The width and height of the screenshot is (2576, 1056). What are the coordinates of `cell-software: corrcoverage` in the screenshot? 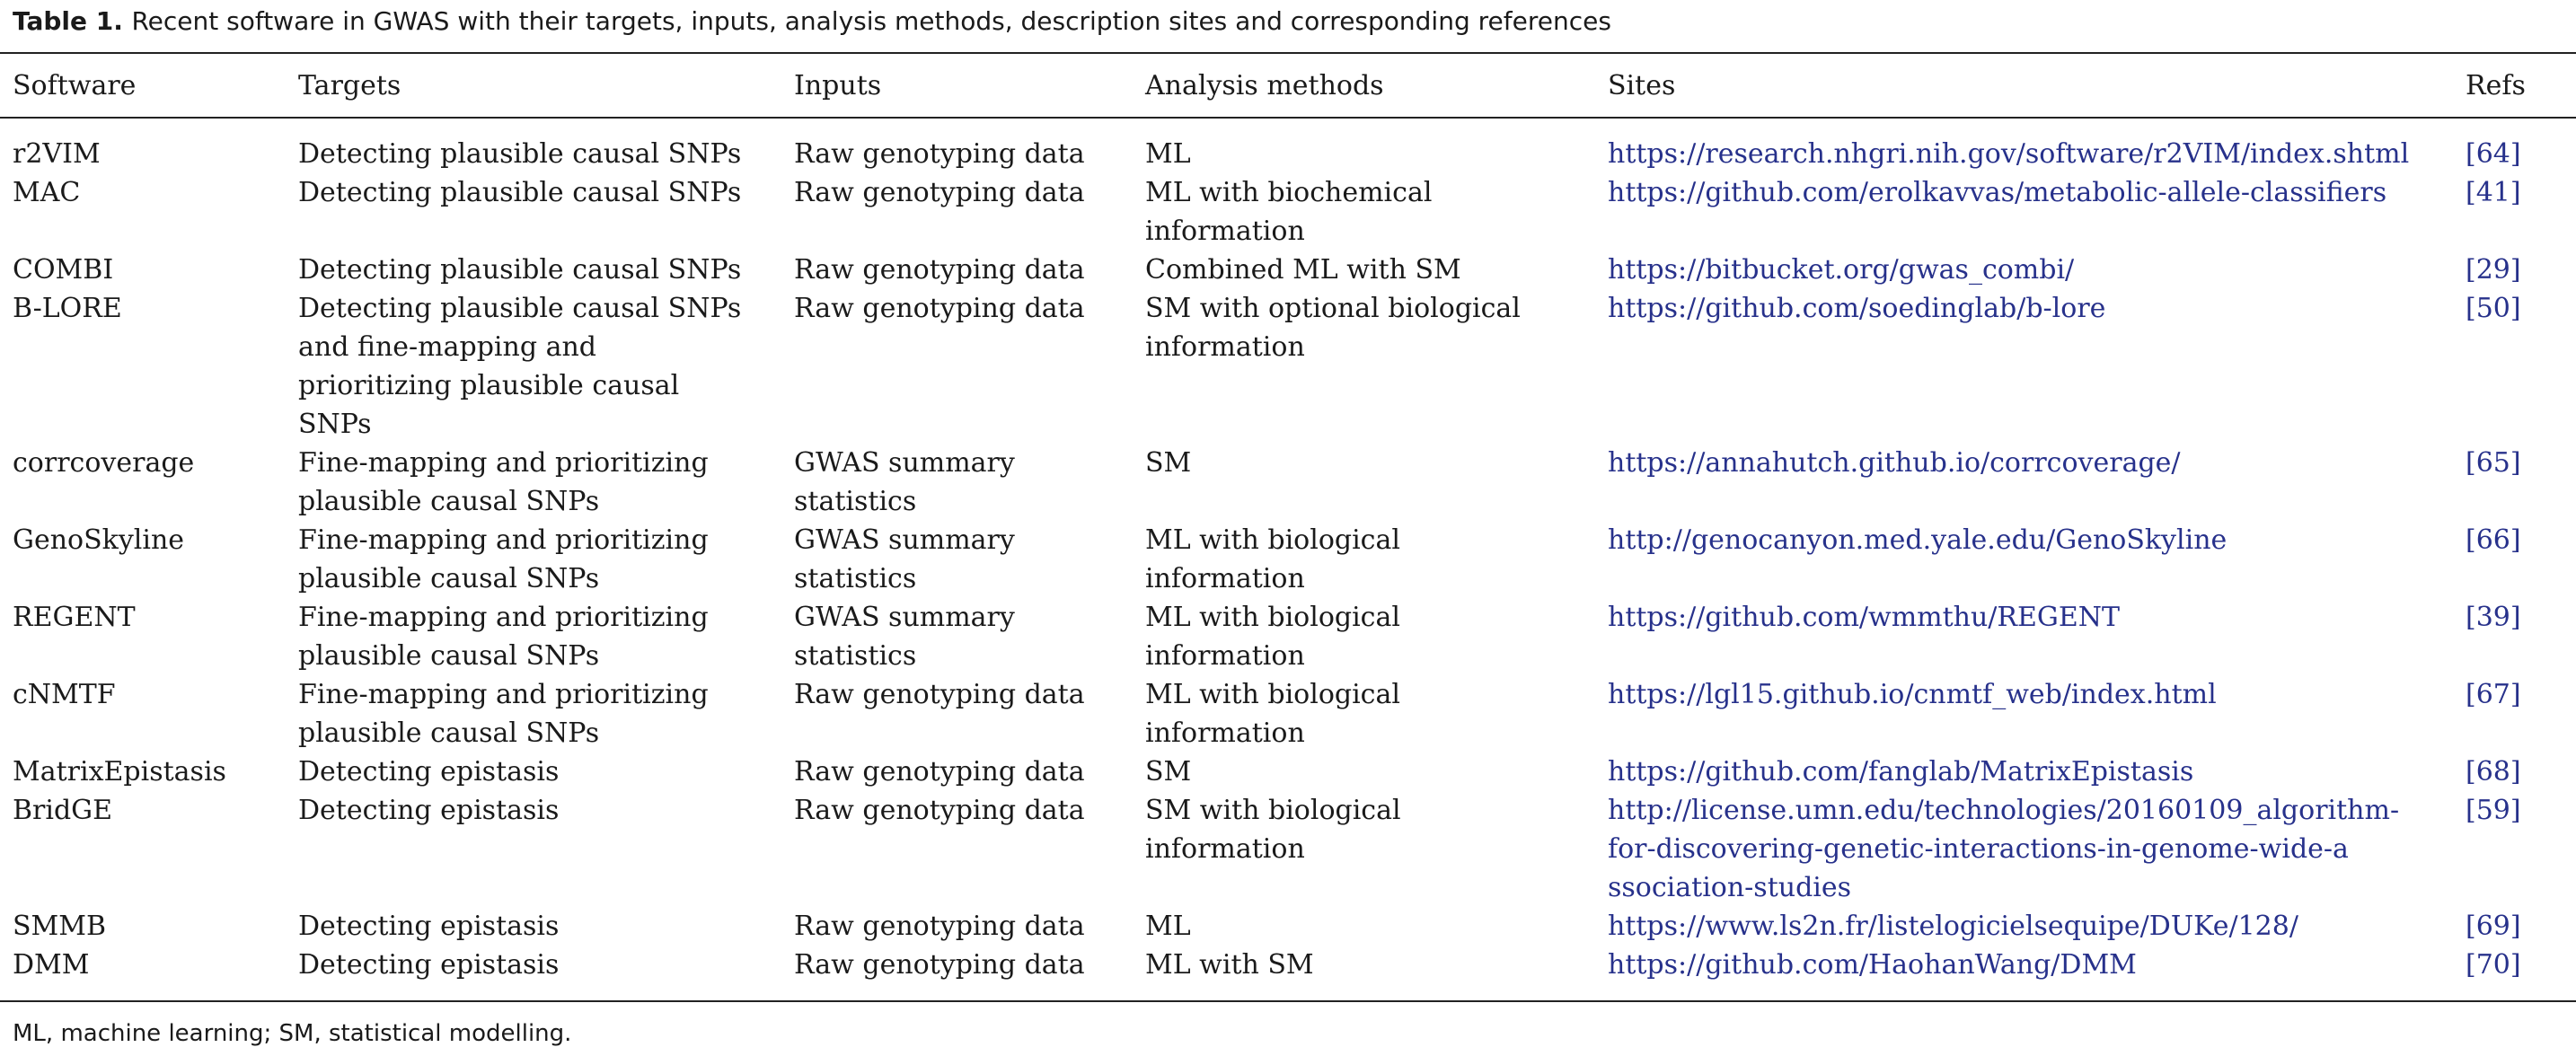 It's located at (147, 463).